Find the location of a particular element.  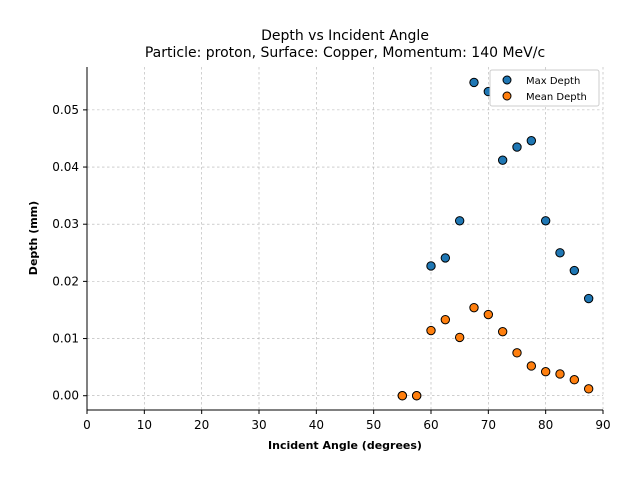

y-tick-label: 0.00 is located at coordinates (65, 396).